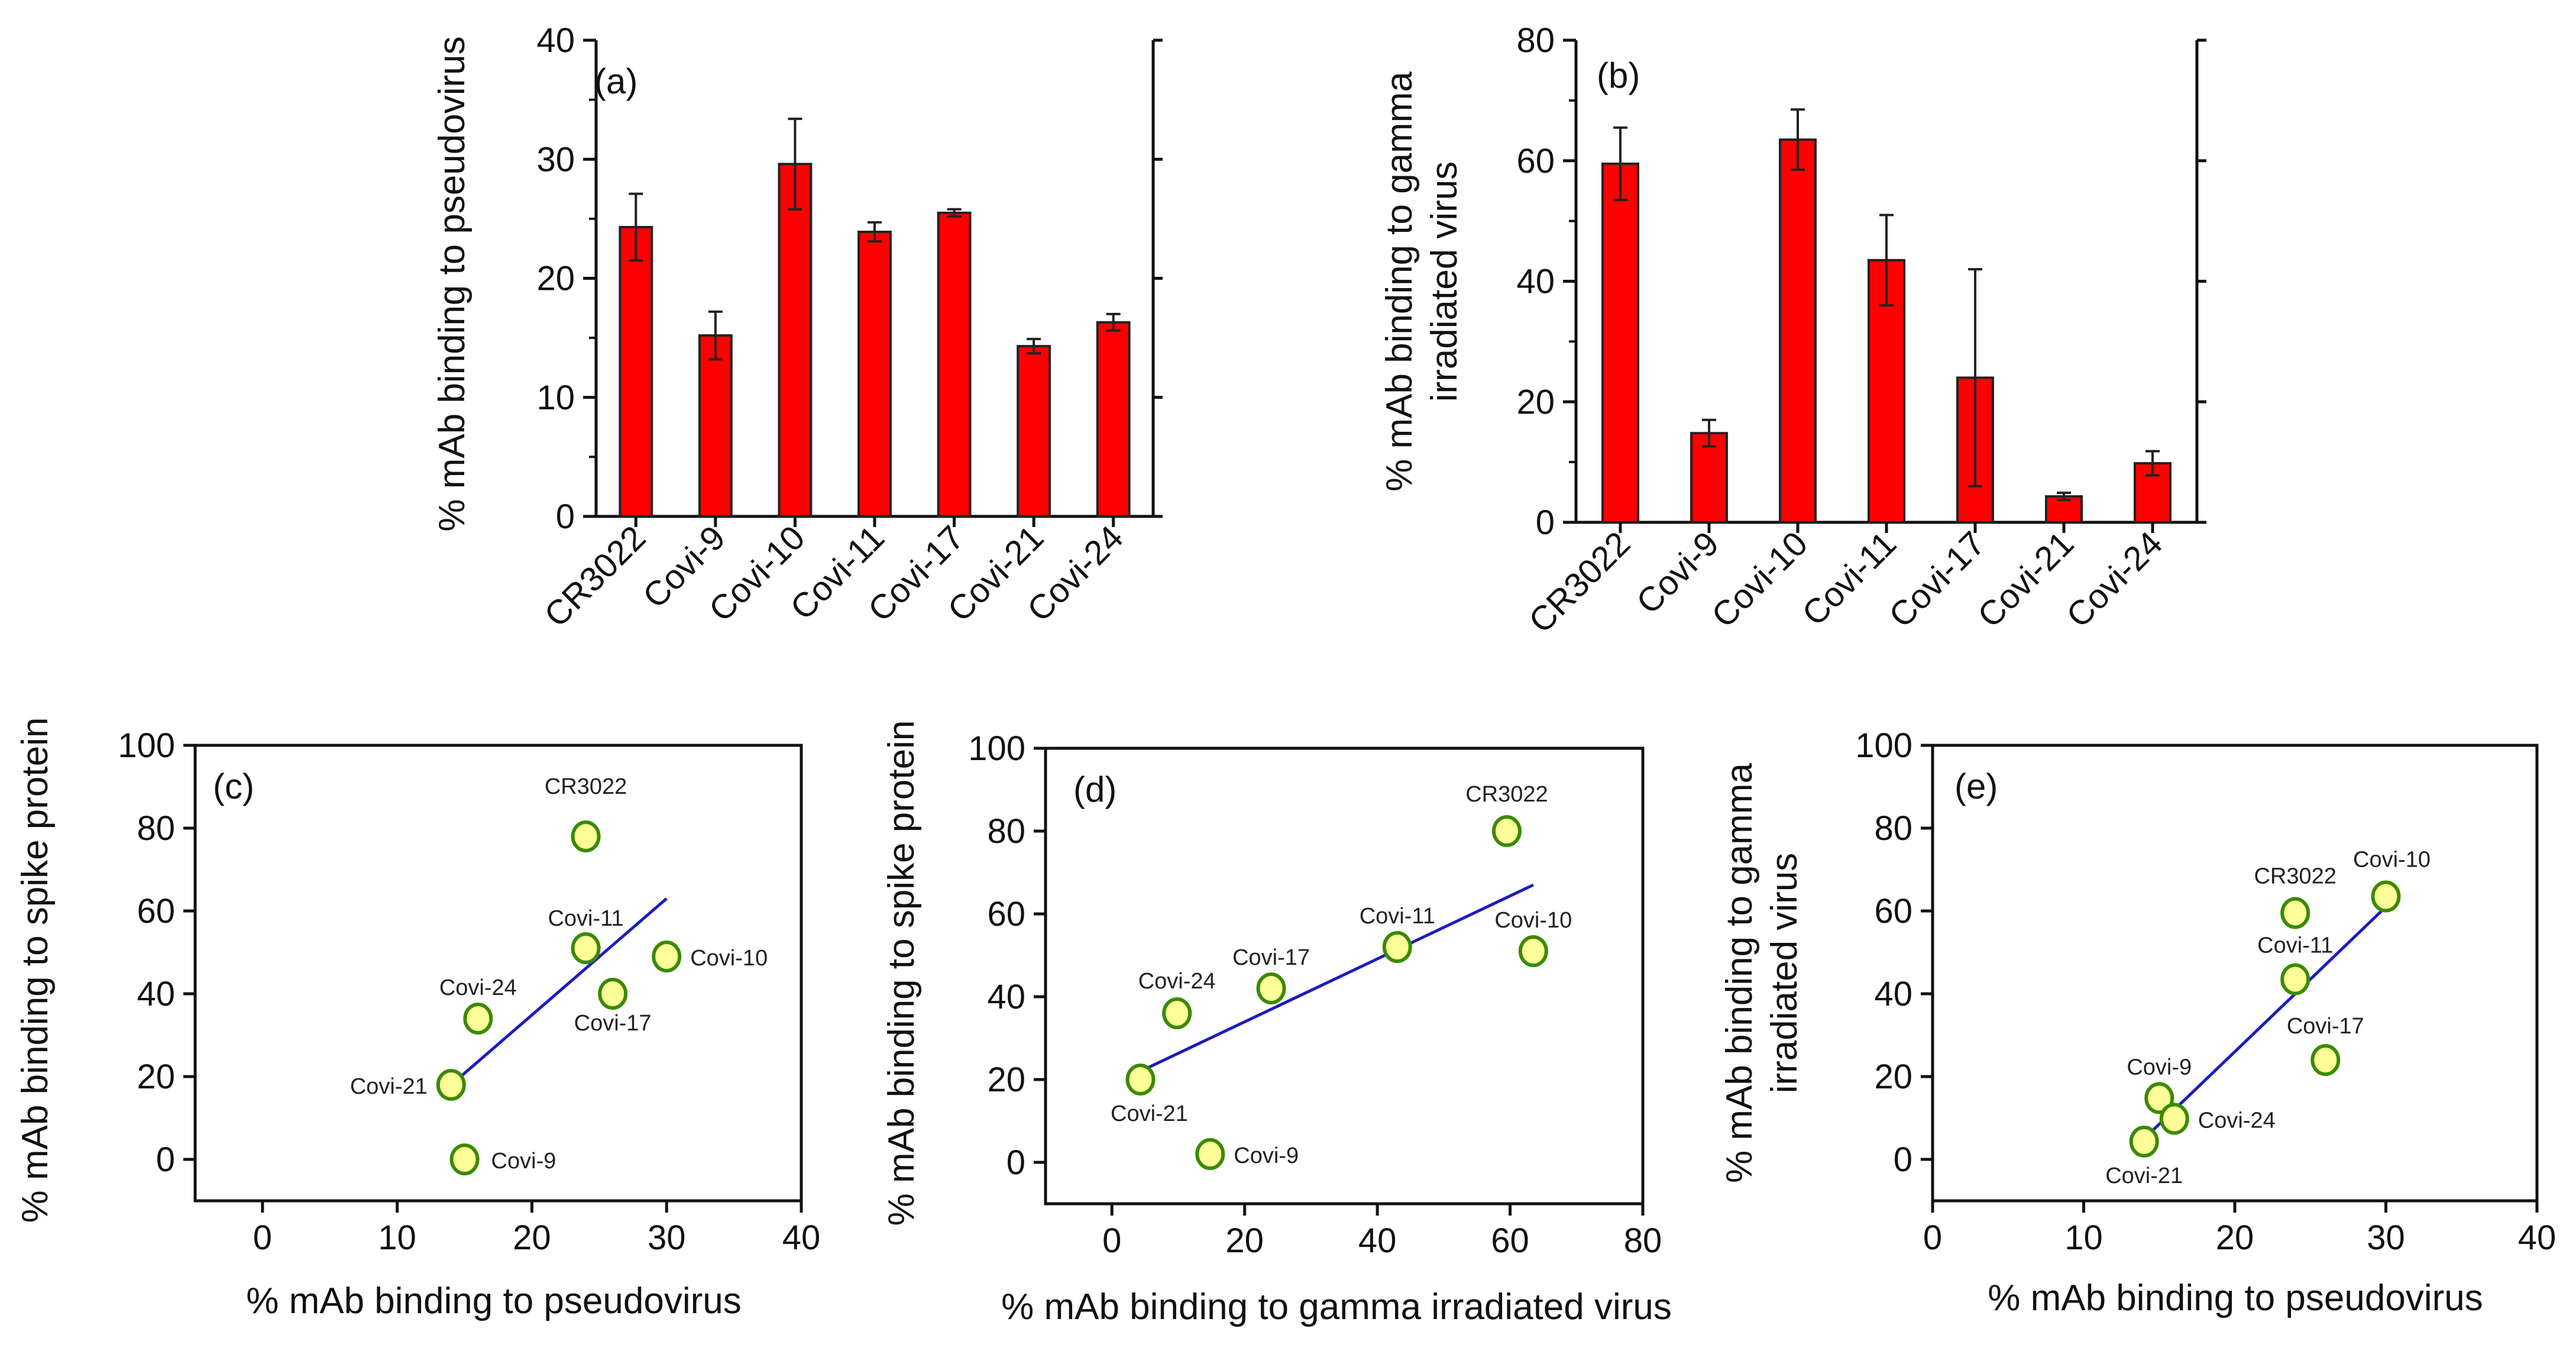 The image size is (2576, 1354). Describe the element at coordinates (1937, 579) in the screenshot. I see `x-tick-label: Covi-17` at that location.